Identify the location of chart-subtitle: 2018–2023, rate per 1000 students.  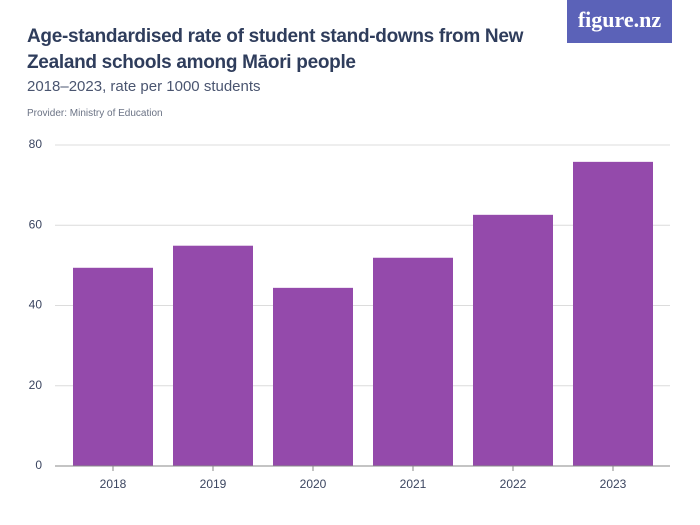
(144, 86).